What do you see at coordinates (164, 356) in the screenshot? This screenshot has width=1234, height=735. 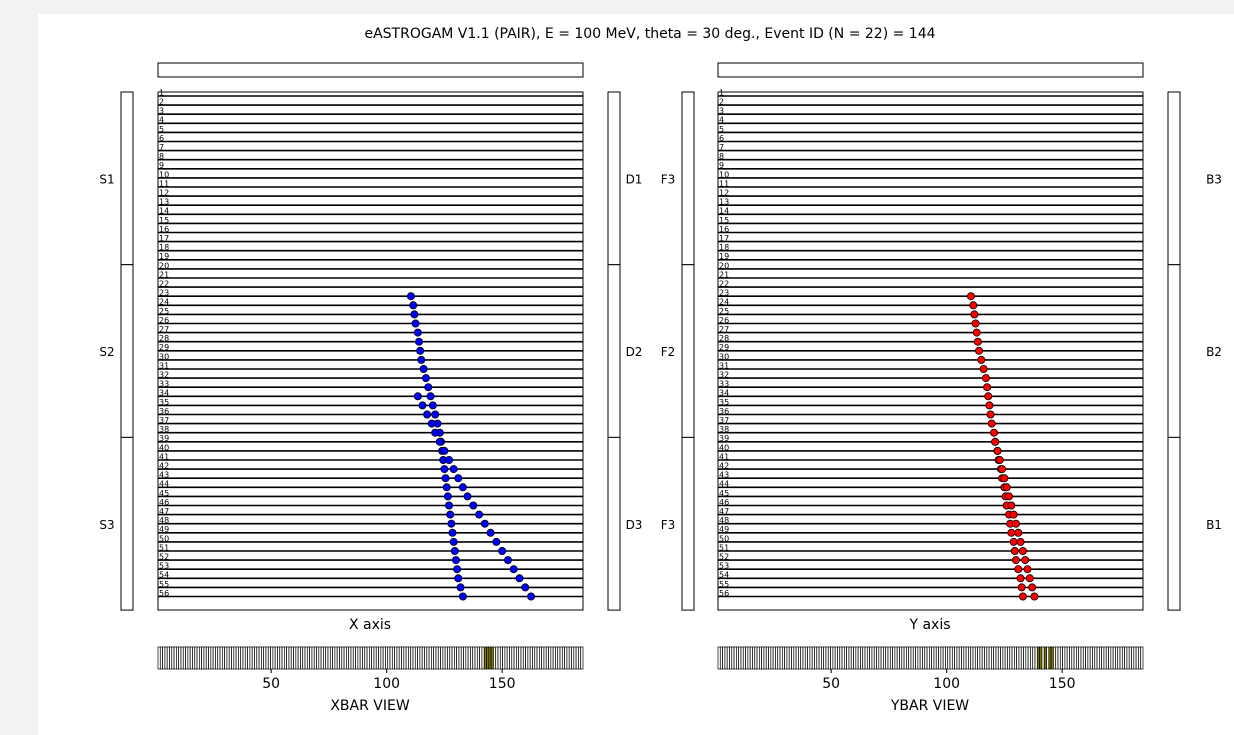 I see `layer-label: 30` at bounding box center [164, 356].